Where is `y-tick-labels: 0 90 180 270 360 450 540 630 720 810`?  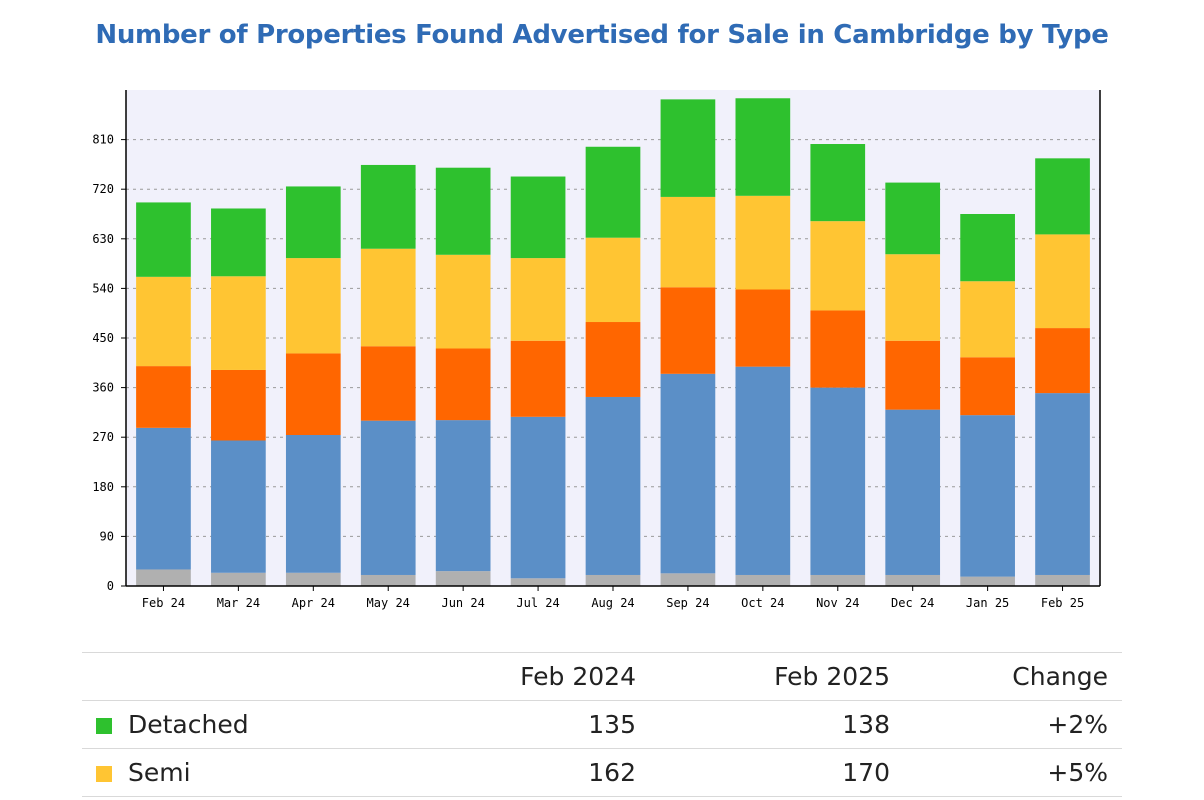 y-tick-labels: 0 90 180 270 360 450 540 630 720 810 is located at coordinates (109, 363).